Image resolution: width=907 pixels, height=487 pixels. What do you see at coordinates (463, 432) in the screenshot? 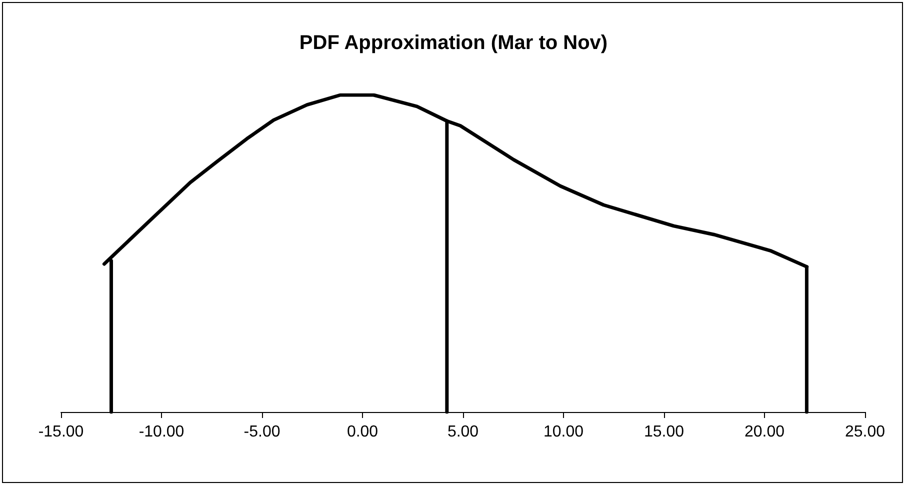
I see `x-tick-label: 5.00` at bounding box center [463, 432].